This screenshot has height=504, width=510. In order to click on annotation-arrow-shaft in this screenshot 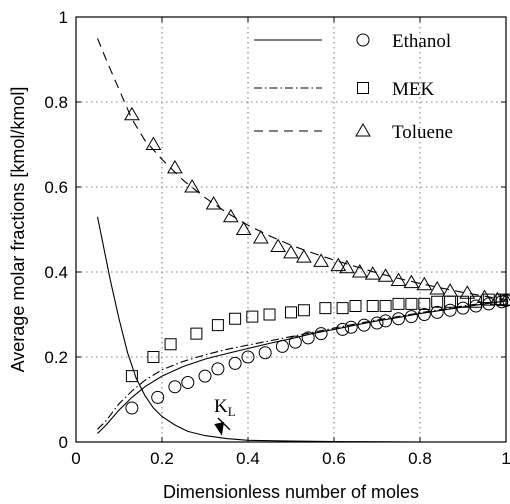, I will do `click(224, 424)`.